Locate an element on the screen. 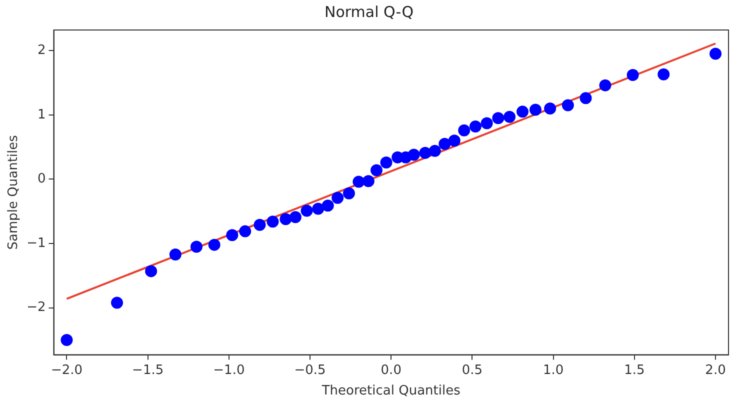 Image resolution: width=735 pixels, height=405 pixels. y-tick-label: −2 is located at coordinates (36, 308).